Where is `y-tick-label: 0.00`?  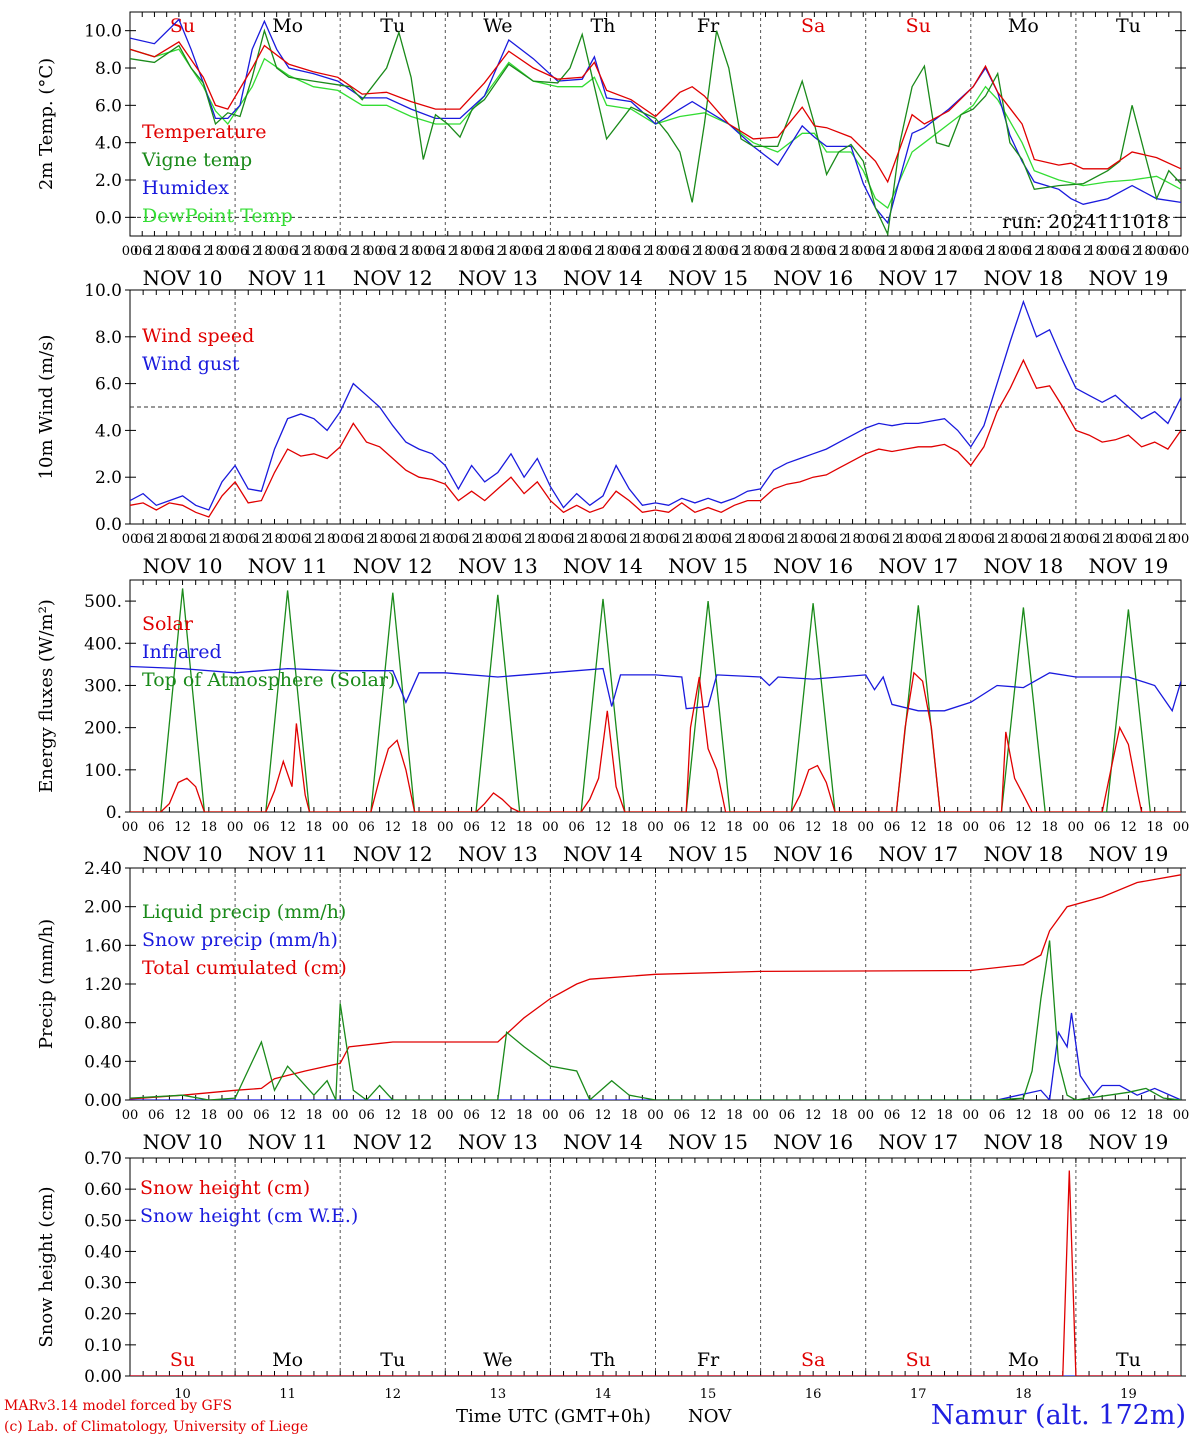 y-tick-label: 0.00 is located at coordinates (103, 1377).